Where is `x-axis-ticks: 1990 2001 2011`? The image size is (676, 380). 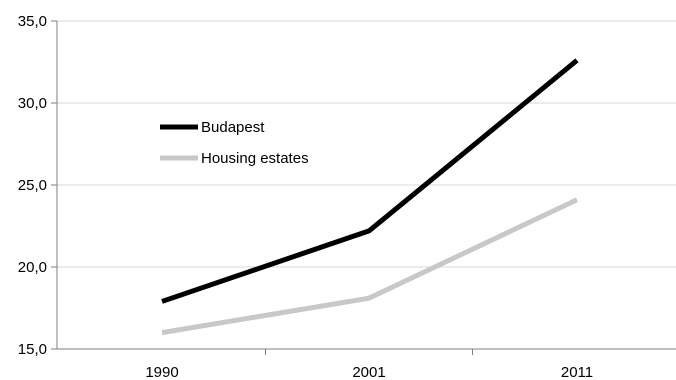
x-axis-ticks: 1990 2001 2011 is located at coordinates (369, 364).